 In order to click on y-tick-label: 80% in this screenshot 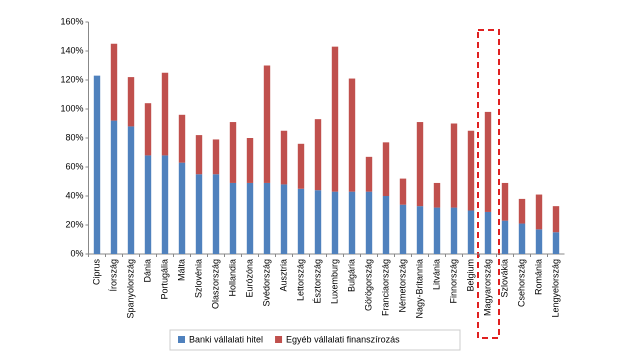, I will do `click(74, 137)`.